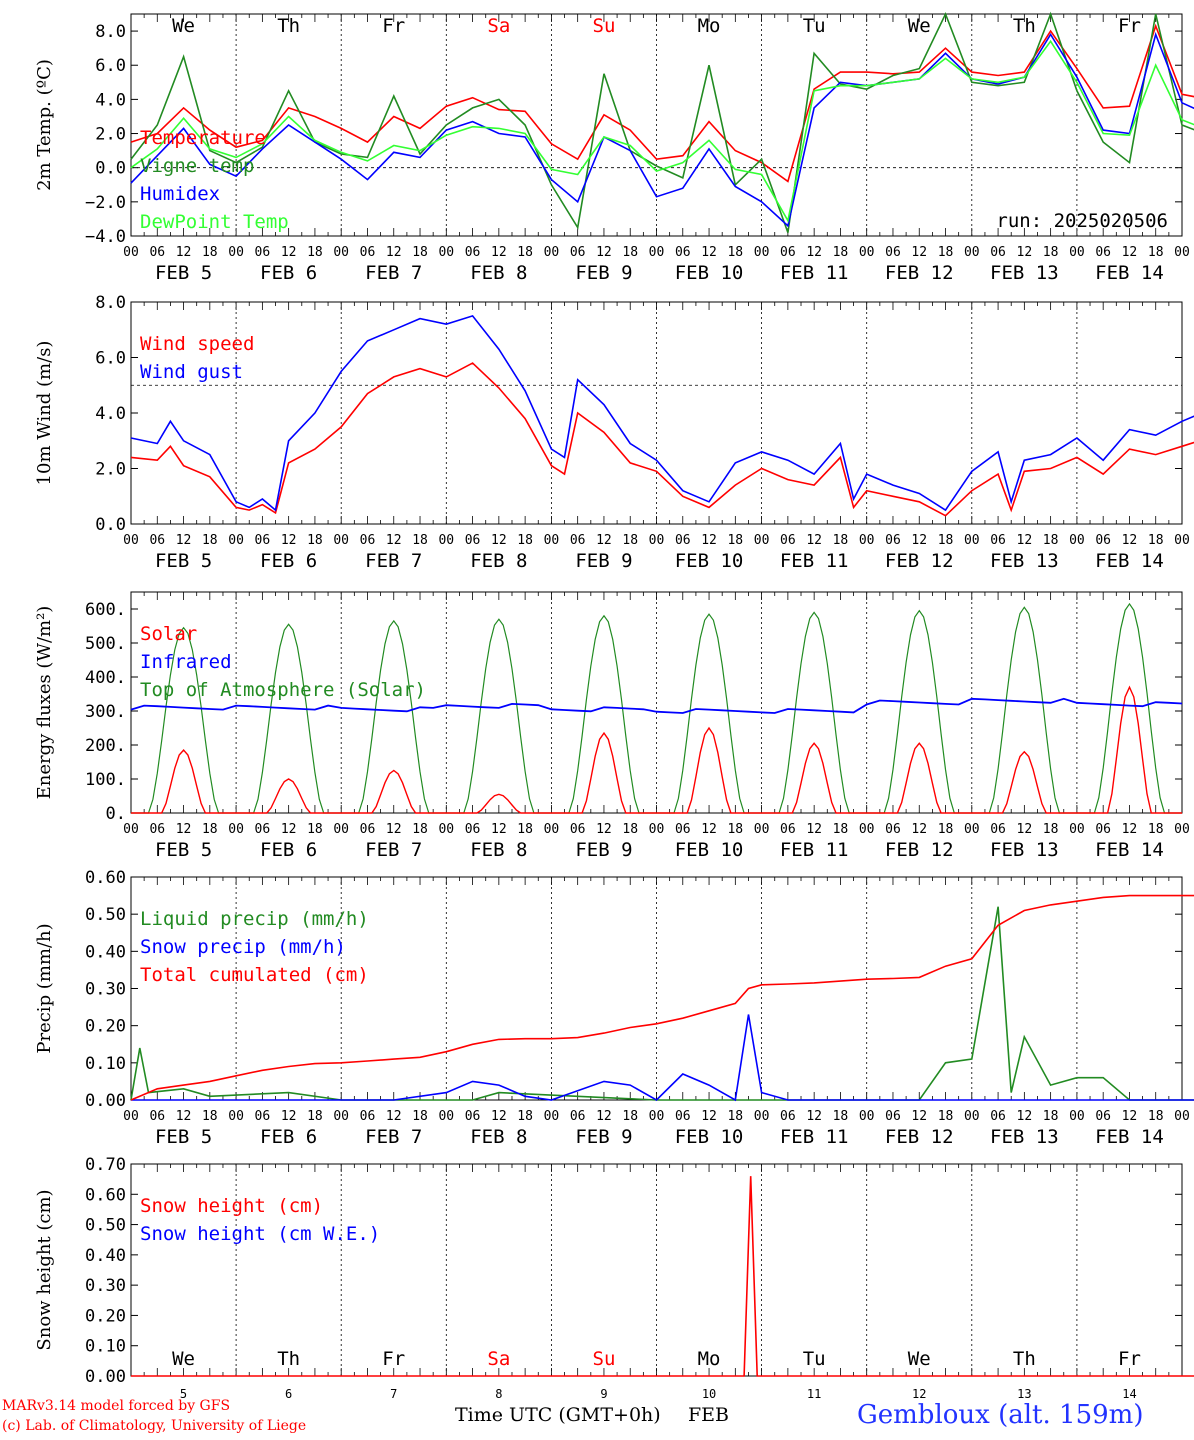 The height and width of the screenshot is (1440, 1194). What do you see at coordinates (44, 1269) in the screenshot?
I see `y-axis-title: Snow height (cm)` at bounding box center [44, 1269].